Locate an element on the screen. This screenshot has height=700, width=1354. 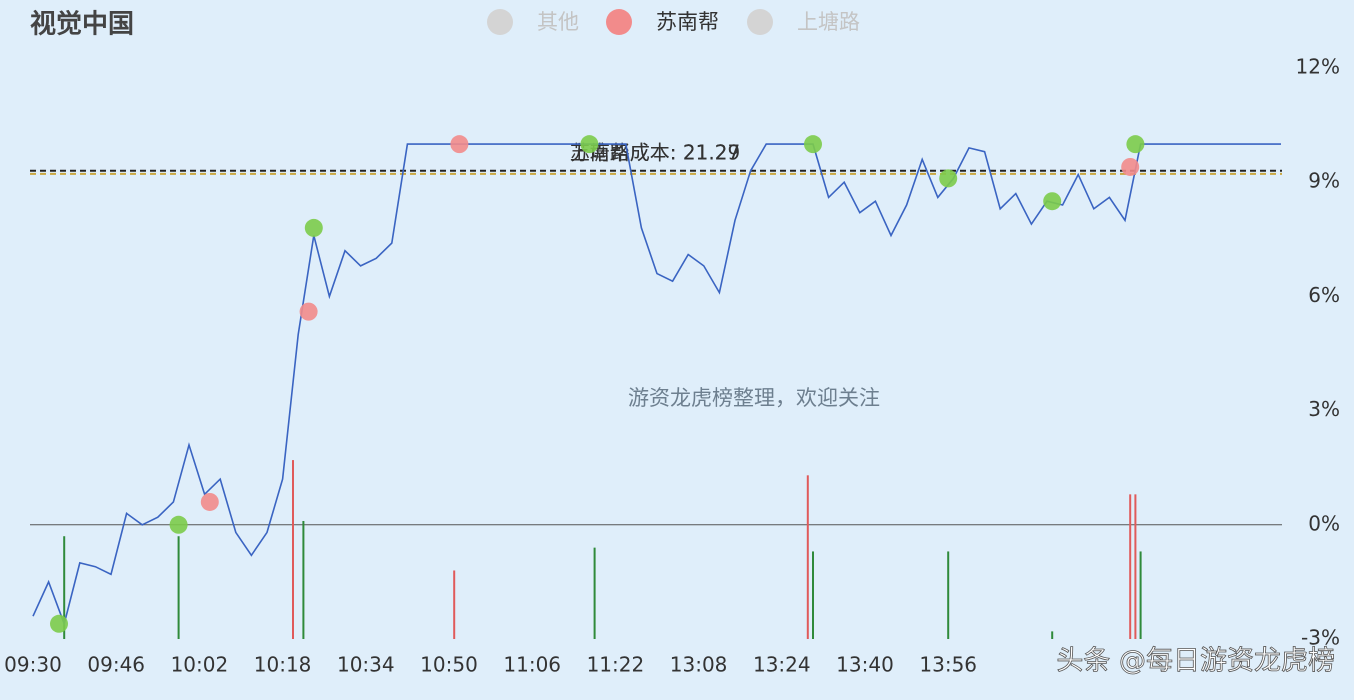
footer-watermark: 头条 @每日游资龙虎榜 is located at coordinates (1195, 661).